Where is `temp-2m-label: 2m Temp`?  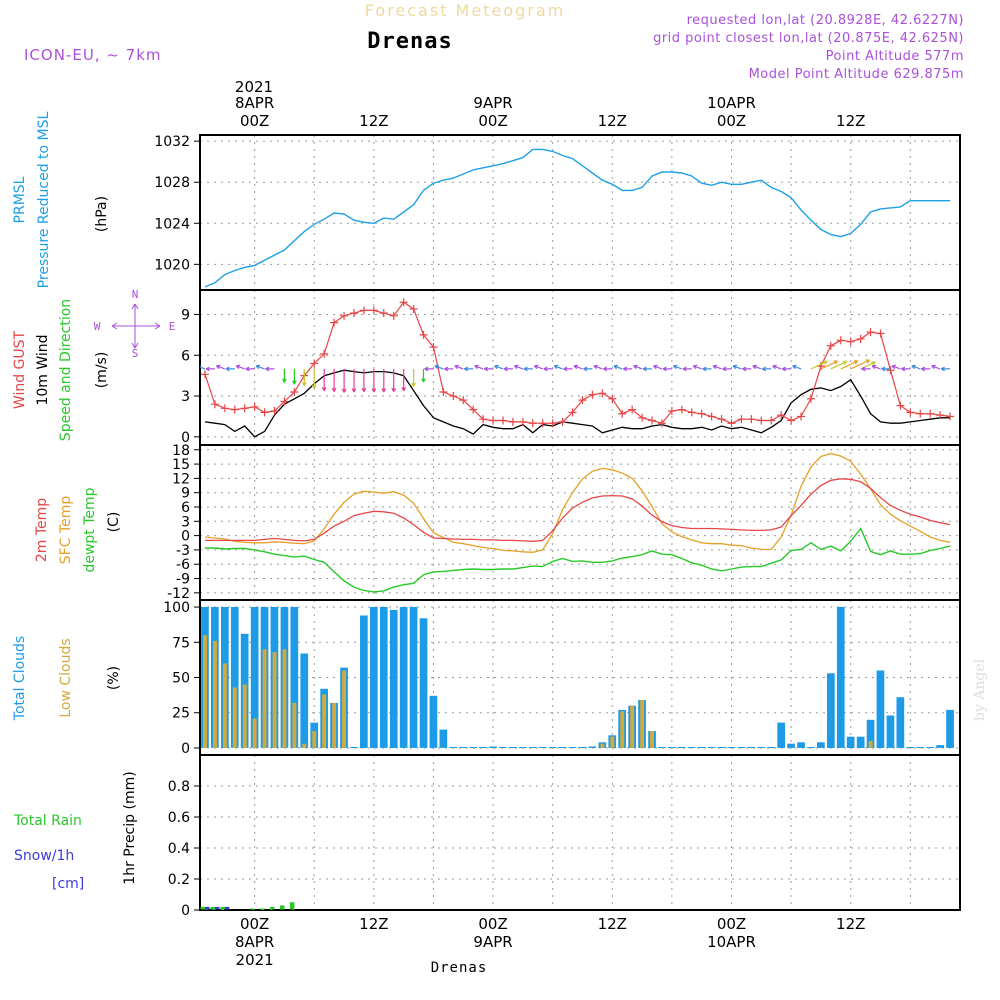
temp-2m-label: 2m Temp is located at coordinates (42, 530).